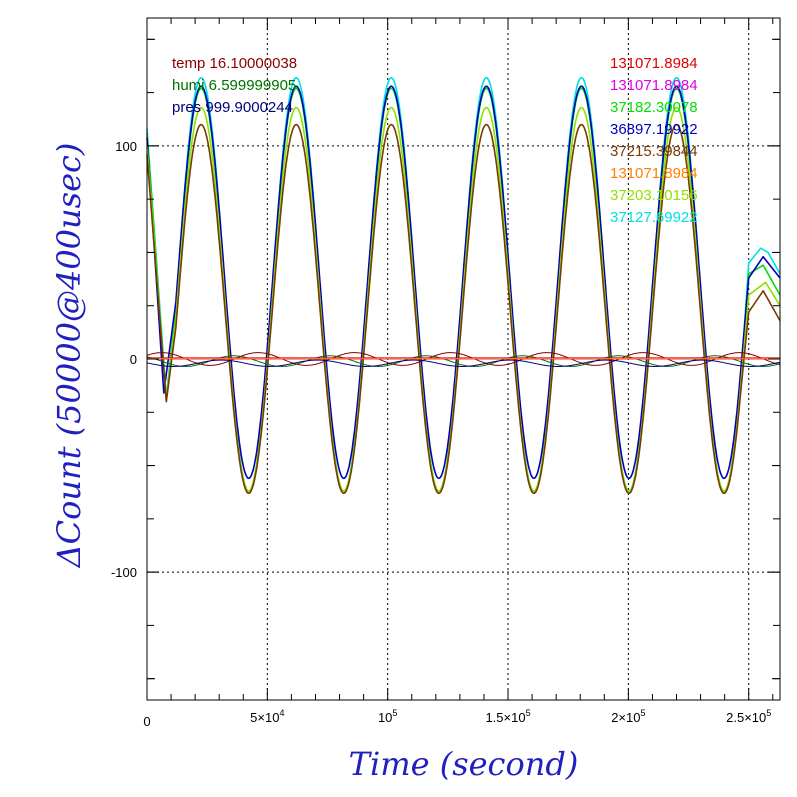  What do you see at coordinates (232, 107) in the screenshot?
I see `legend-entry: pres 999.9000244` at bounding box center [232, 107].